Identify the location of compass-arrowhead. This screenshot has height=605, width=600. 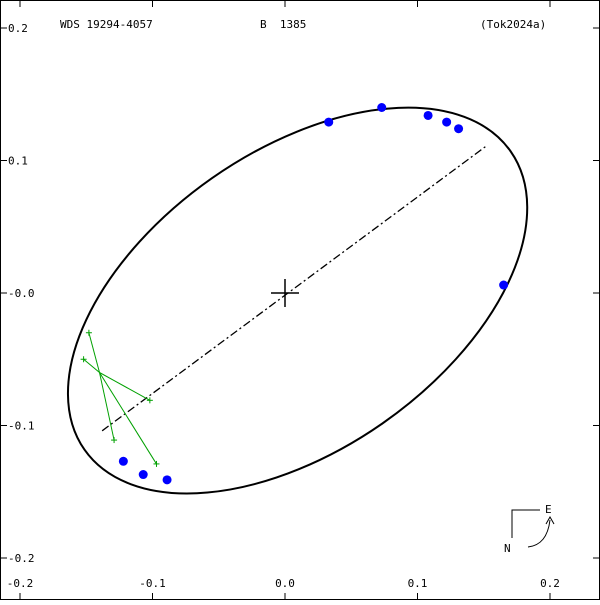
(550, 520).